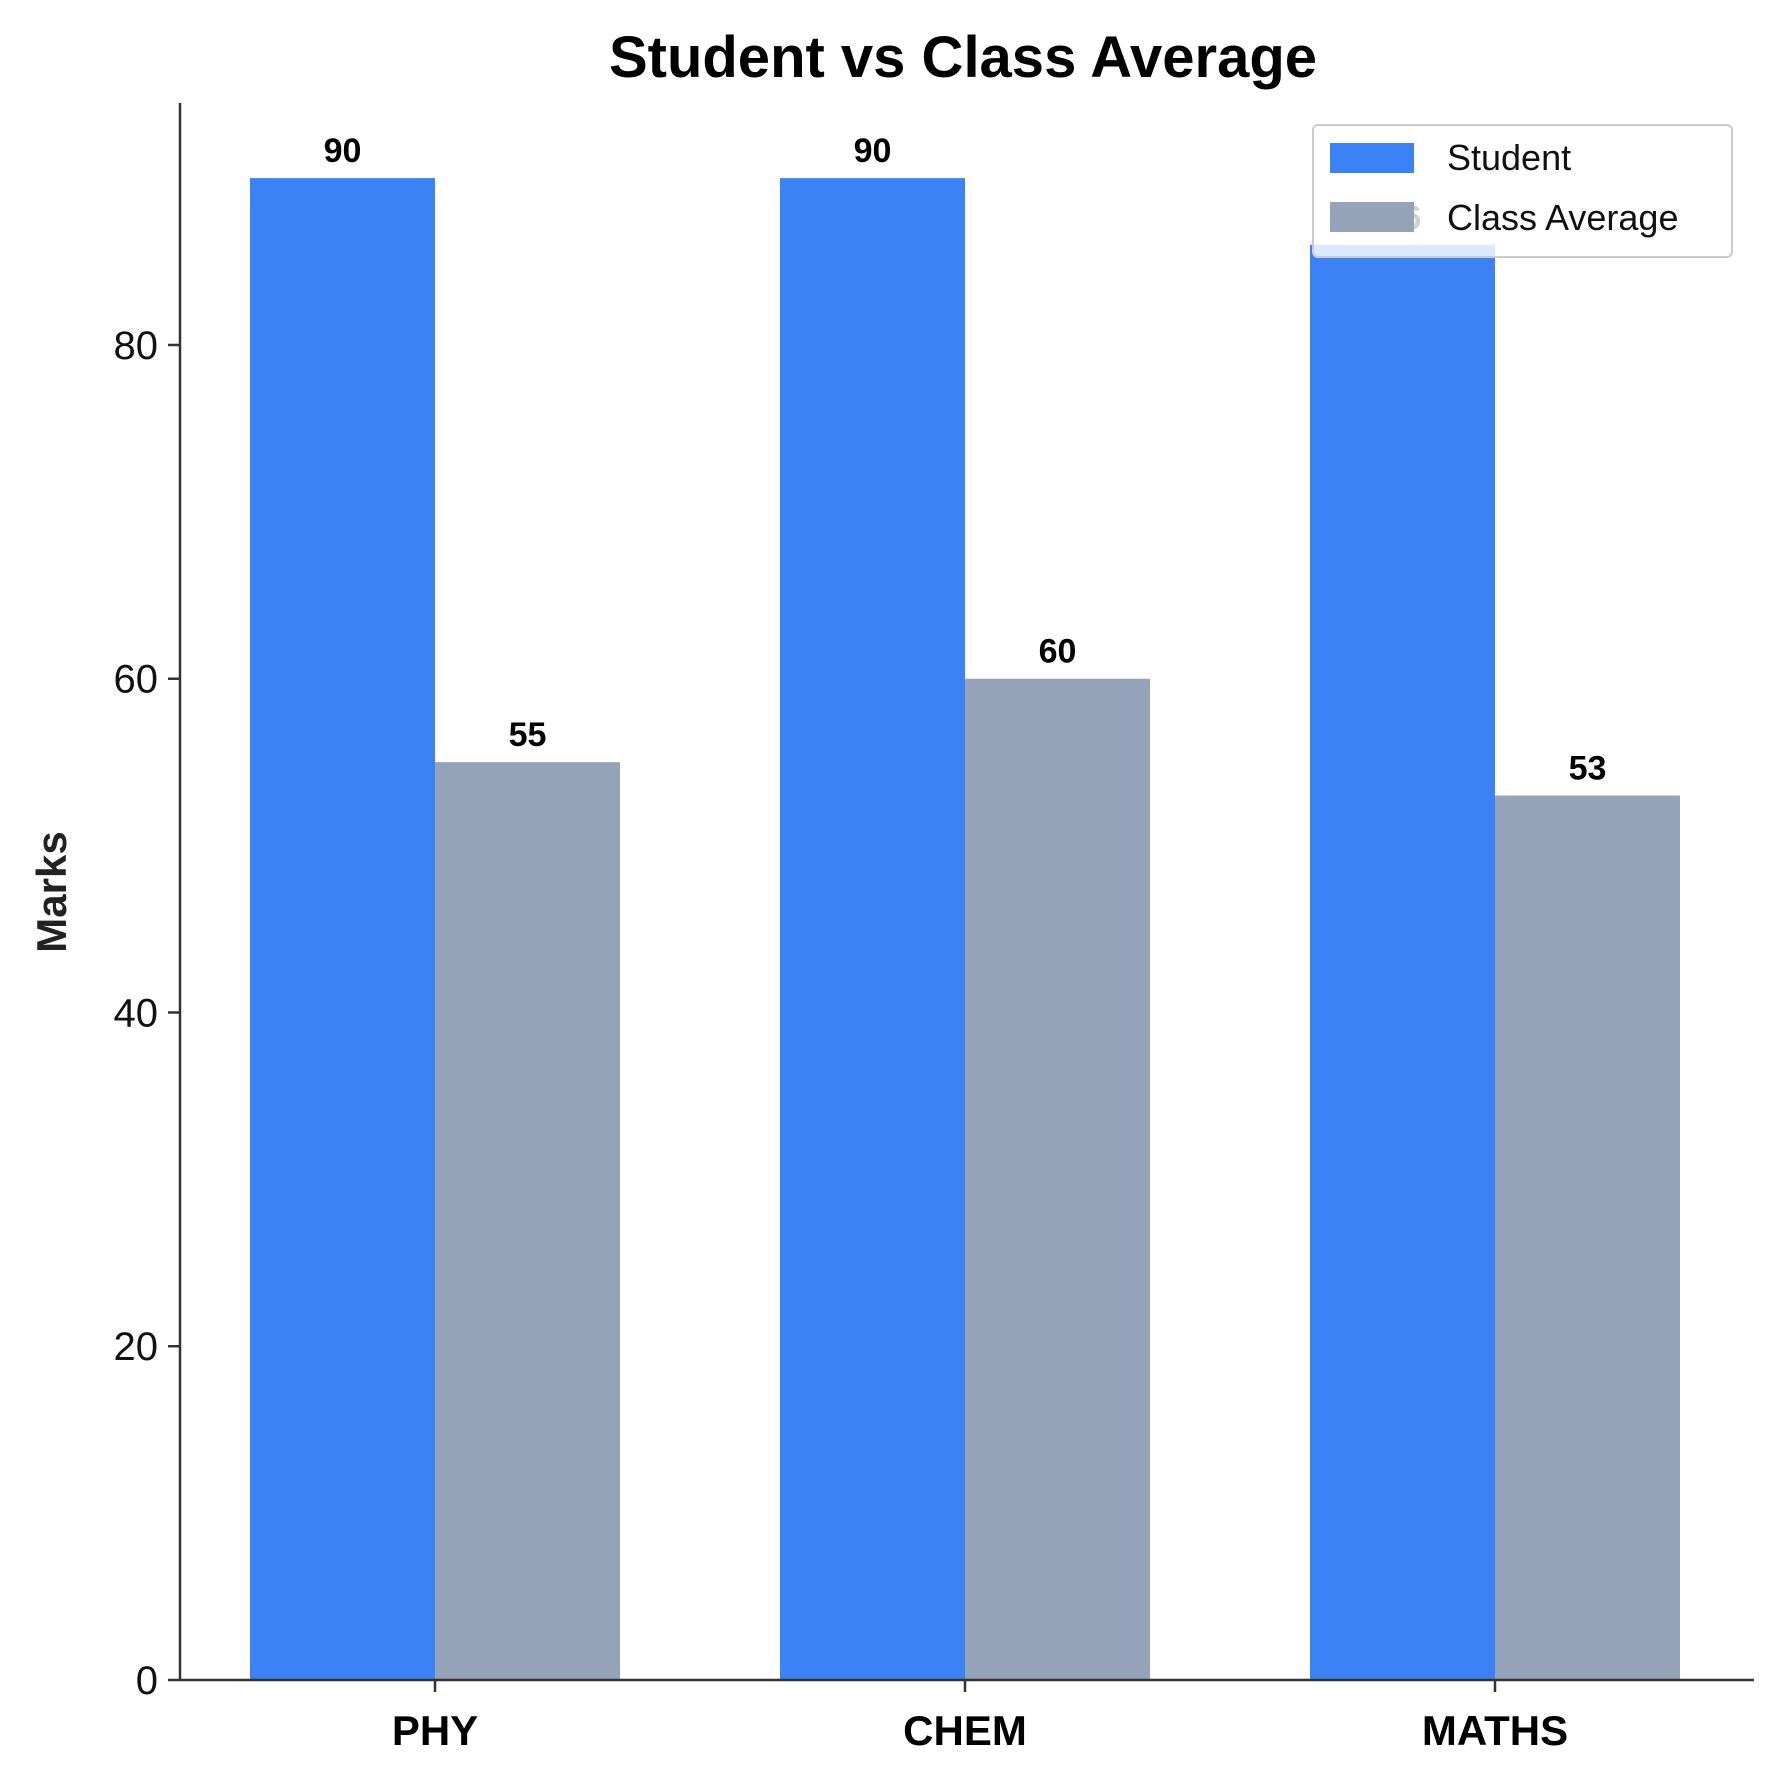 This screenshot has width=1771, height=1771. What do you see at coordinates (1587, 1237) in the screenshot?
I see `bar-class-average-maths` at bounding box center [1587, 1237].